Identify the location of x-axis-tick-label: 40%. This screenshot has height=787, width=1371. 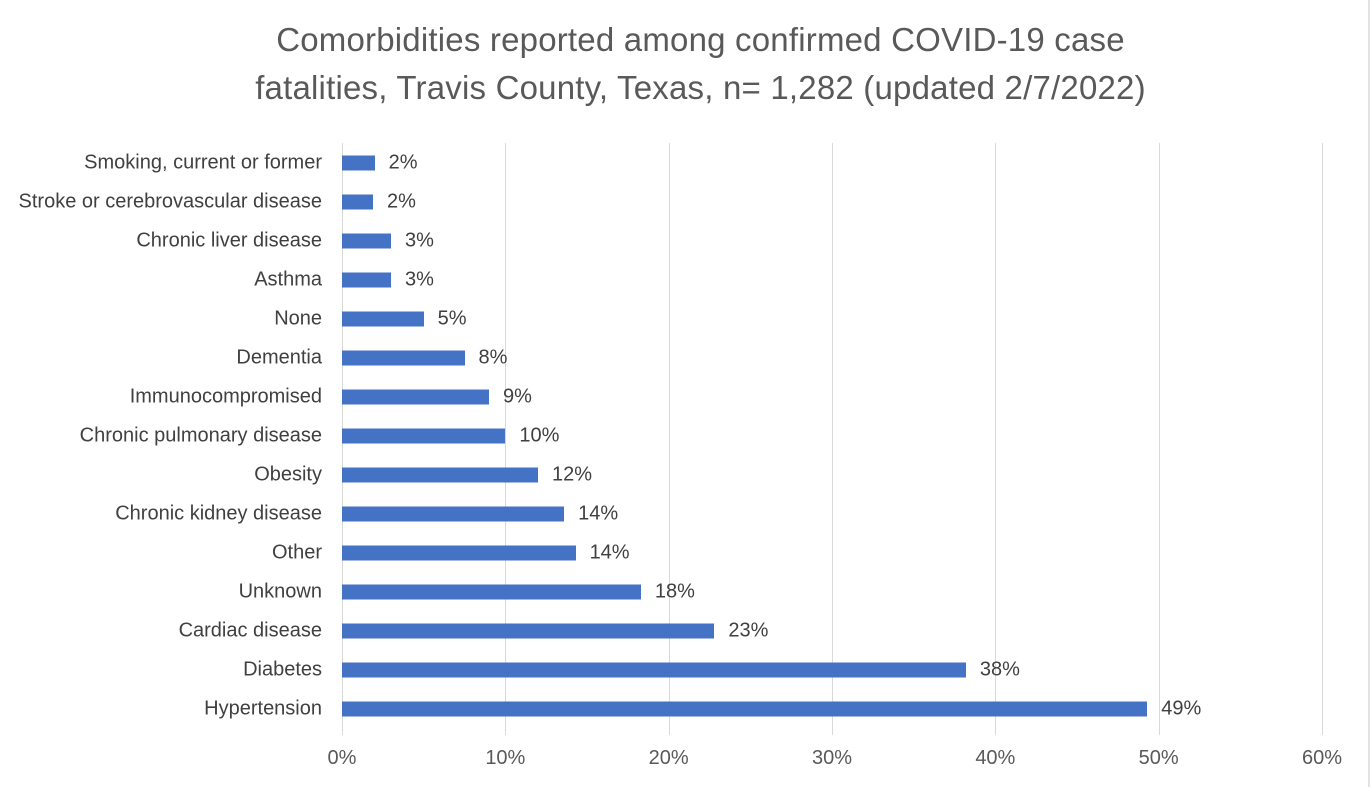
(995, 758).